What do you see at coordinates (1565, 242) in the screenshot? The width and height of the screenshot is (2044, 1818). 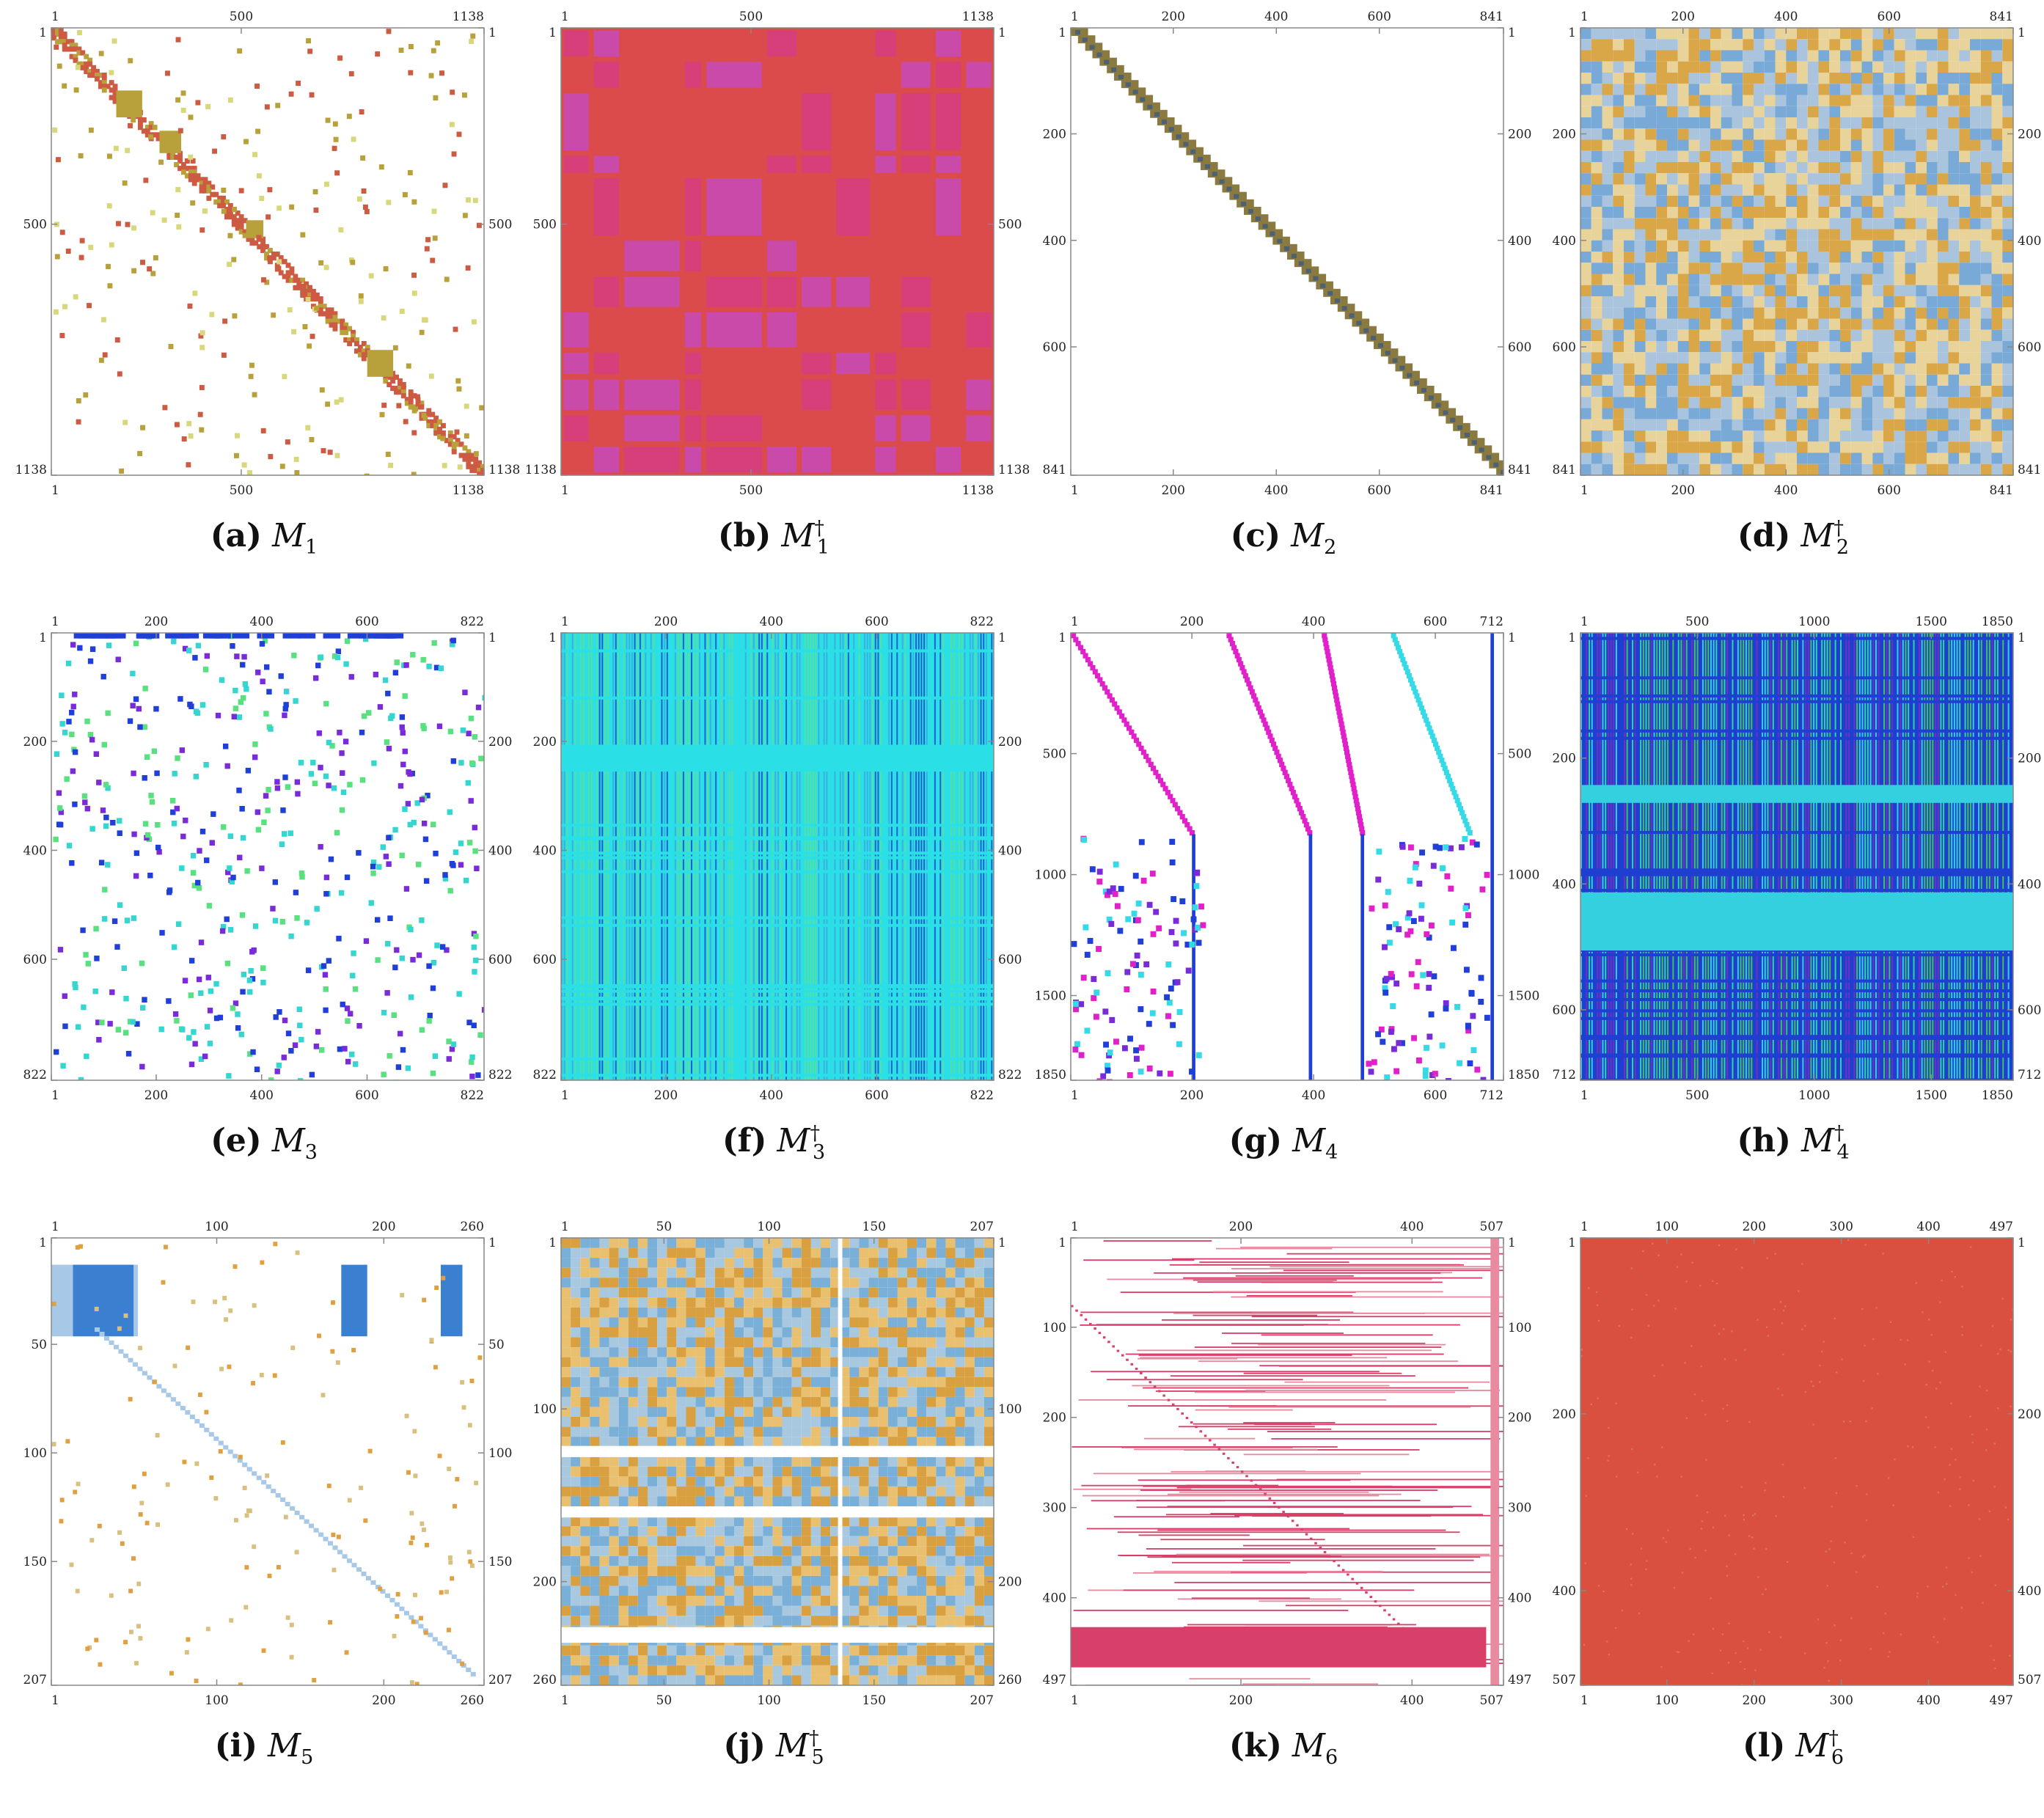 I see `y-tick-label-left: 400` at bounding box center [1565, 242].